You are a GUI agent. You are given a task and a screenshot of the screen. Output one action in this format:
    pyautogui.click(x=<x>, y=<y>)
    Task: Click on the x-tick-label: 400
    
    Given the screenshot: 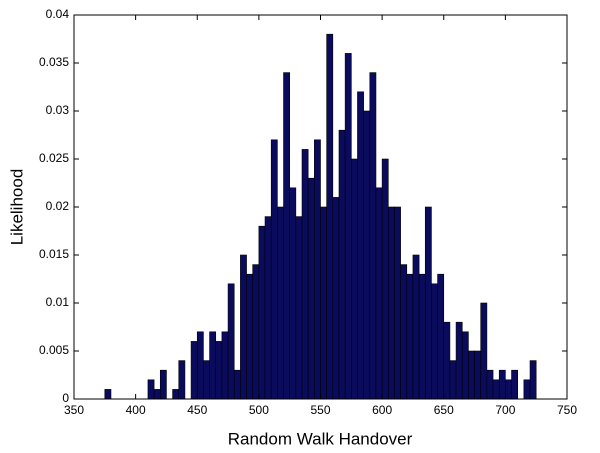 What is the action you would take?
    pyautogui.click(x=136, y=410)
    